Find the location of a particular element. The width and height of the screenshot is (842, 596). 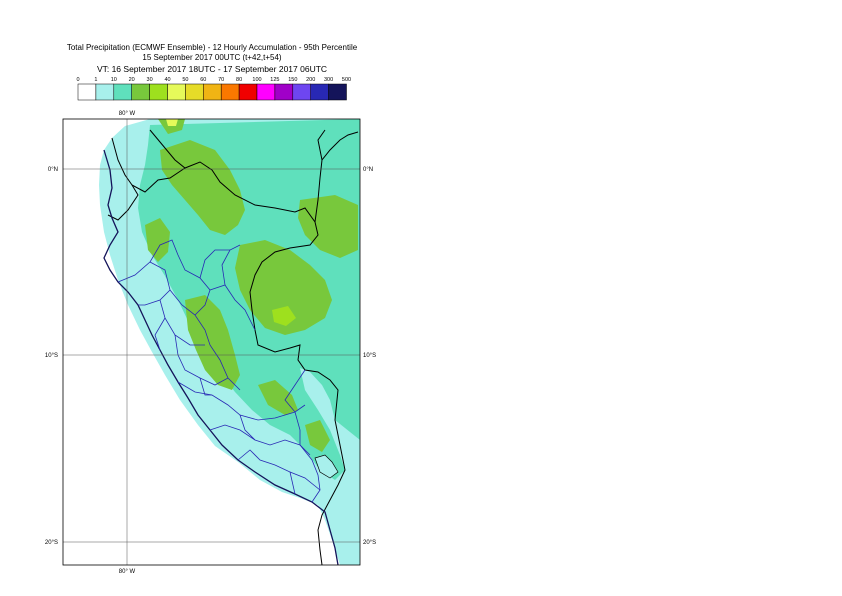

legend-label-2: 10 is located at coordinates (114, 80).